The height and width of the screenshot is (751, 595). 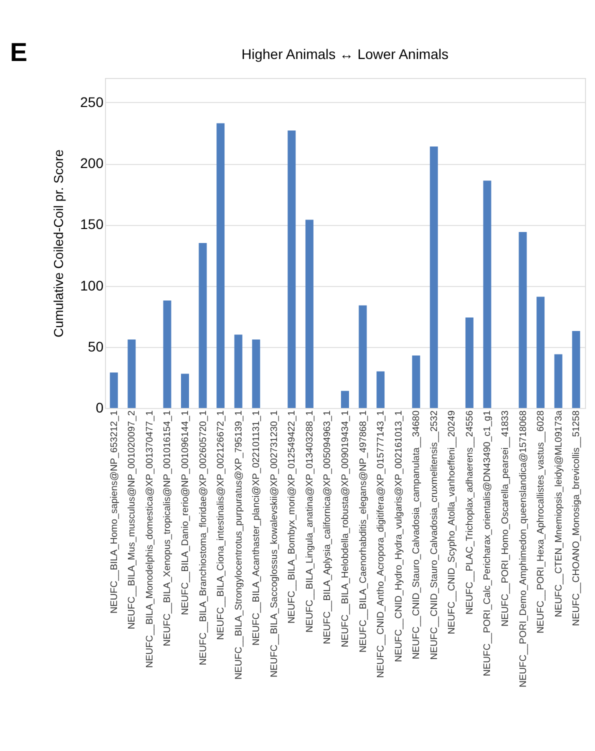 I want to click on x-tick-label: NEUFC__BILA_Homo_sapiens@NP_653212_1, so click(x=114, y=512).